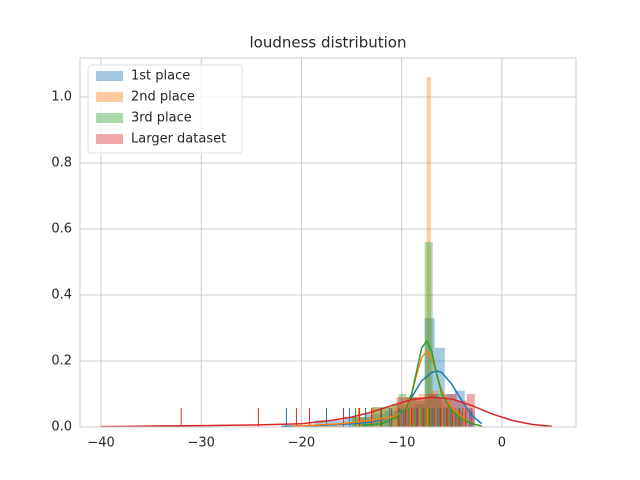 This screenshot has width=640, height=480. Describe the element at coordinates (61, 96) in the screenshot. I see `y-tick-label: 1.0` at that location.